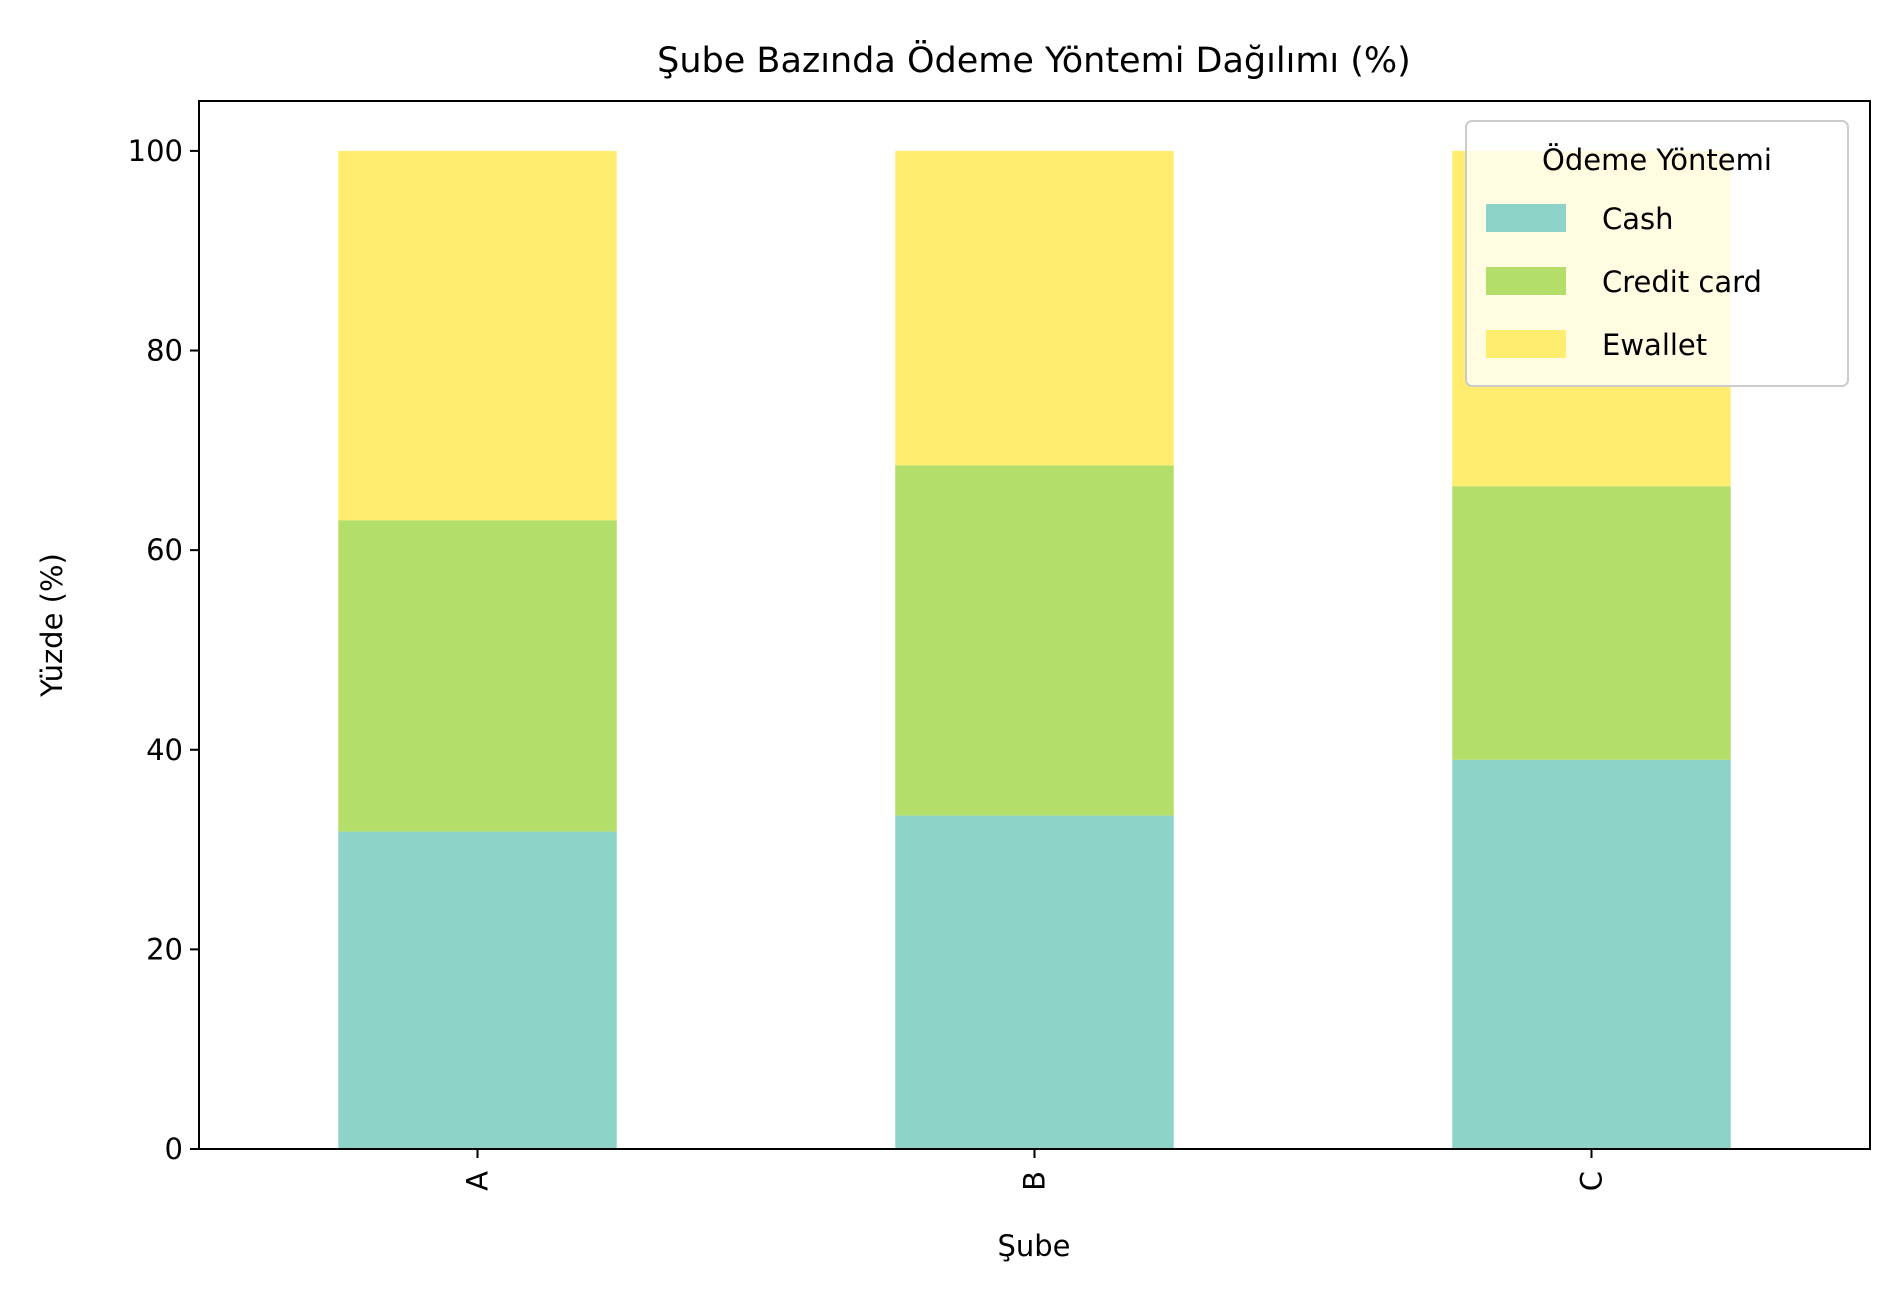 This screenshot has width=1890, height=1296. I want to click on x-tick-label: A, so click(478, 1181).